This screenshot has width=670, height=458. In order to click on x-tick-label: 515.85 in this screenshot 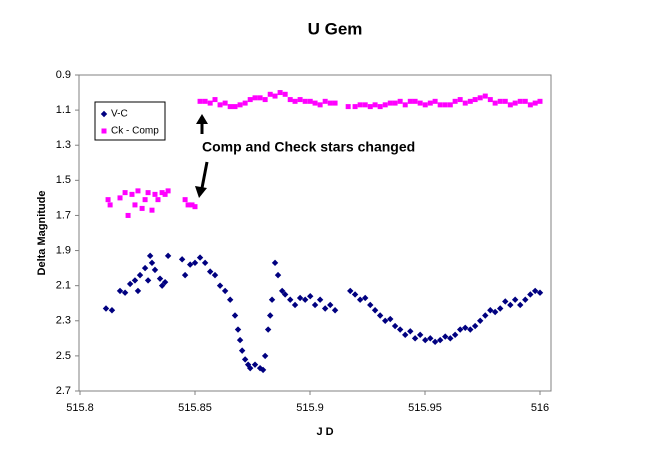, I will do `click(195, 408)`.